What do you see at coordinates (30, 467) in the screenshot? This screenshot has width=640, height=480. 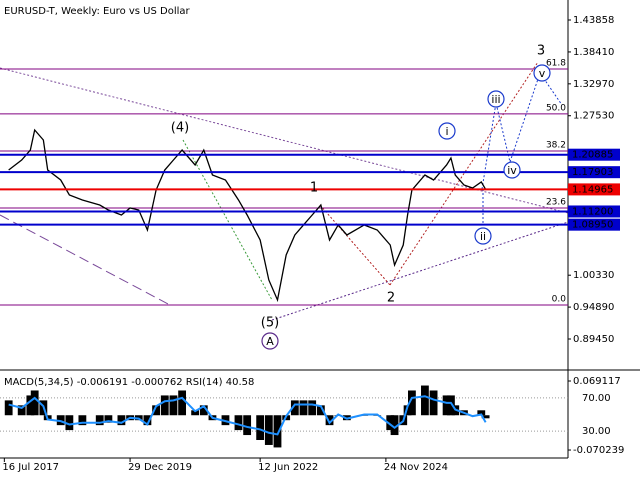 I see `x-tick-label: 16 Jul 2017` at bounding box center [30, 467].